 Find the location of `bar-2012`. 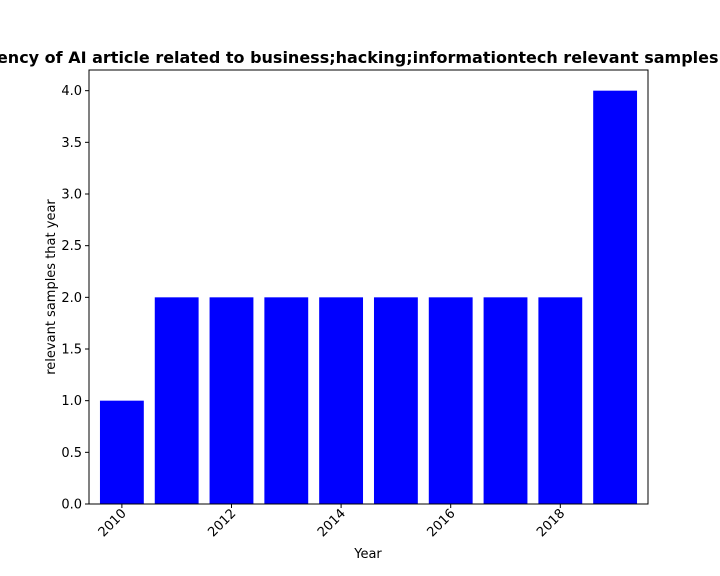

bar-2012 is located at coordinates (231, 400).